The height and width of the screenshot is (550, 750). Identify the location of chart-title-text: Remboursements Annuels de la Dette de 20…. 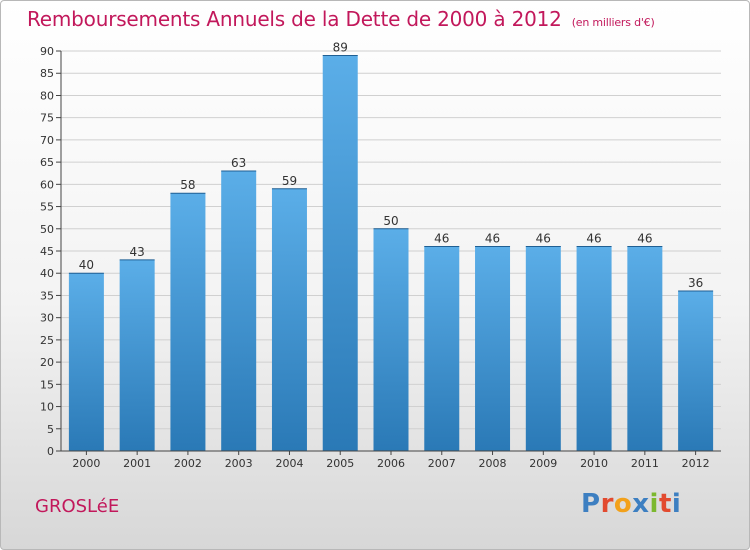
(294, 19).